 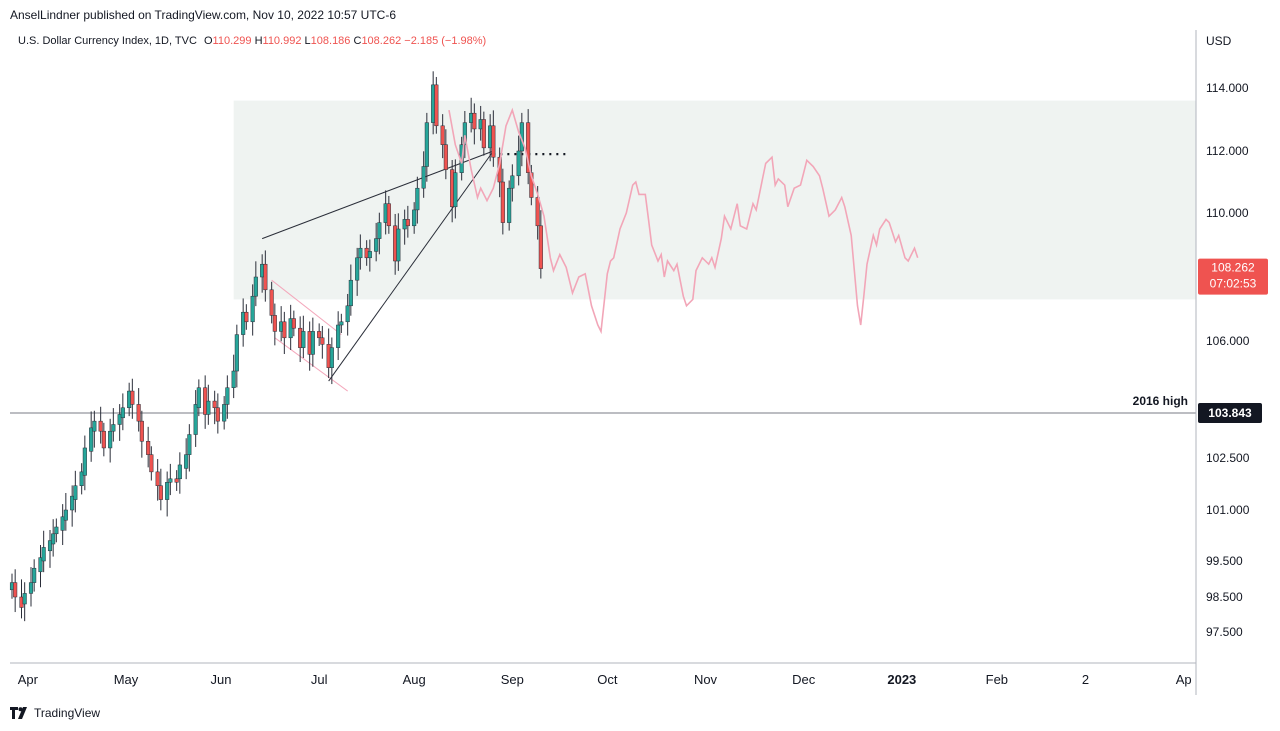 What do you see at coordinates (1233, 276) in the screenshot?
I see `last-price-tag` at bounding box center [1233, 276].